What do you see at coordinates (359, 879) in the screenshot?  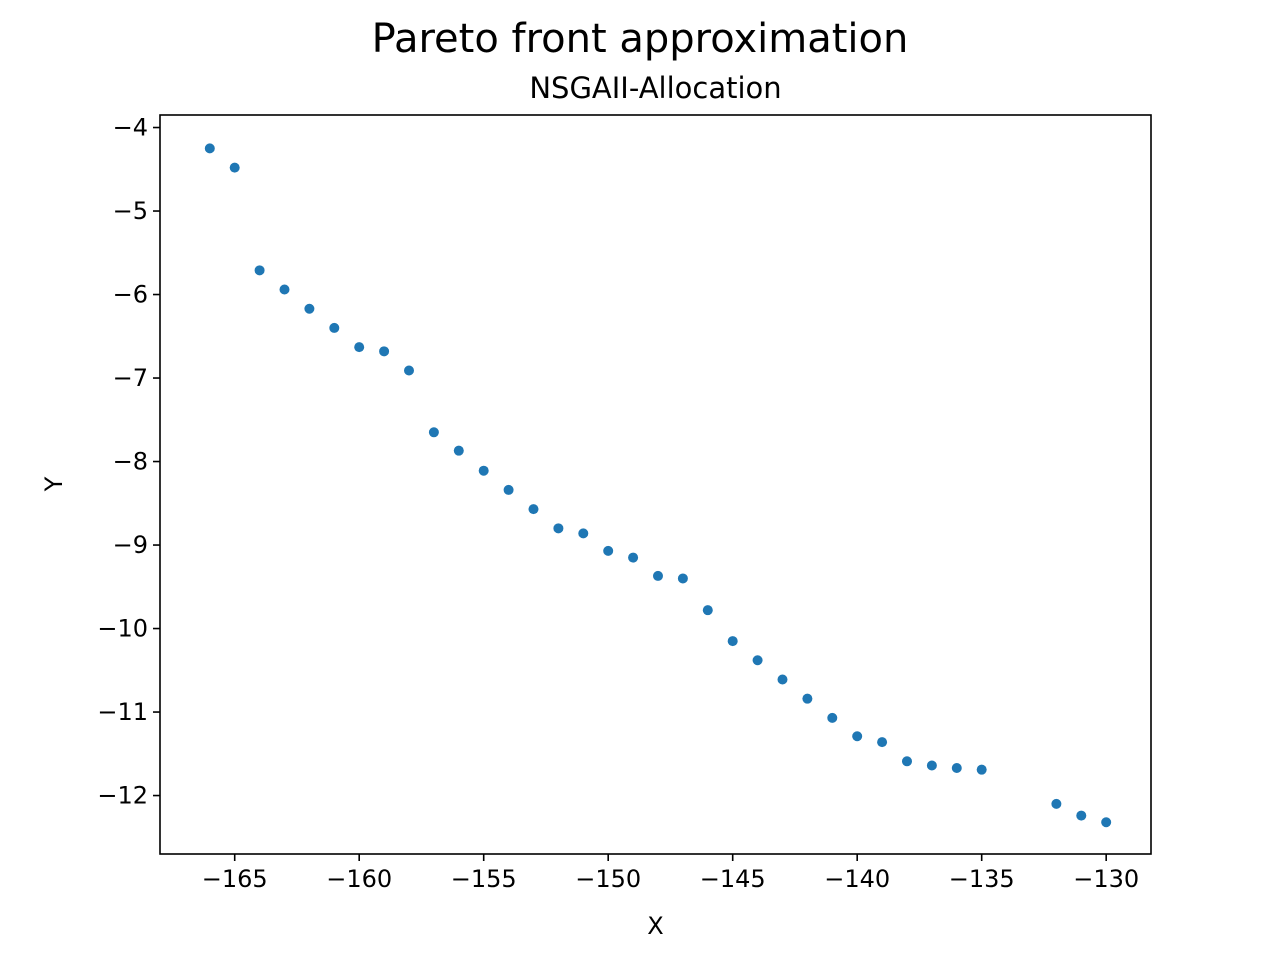 I see `x-tick-label: −160` at bounding box center [359, 879].